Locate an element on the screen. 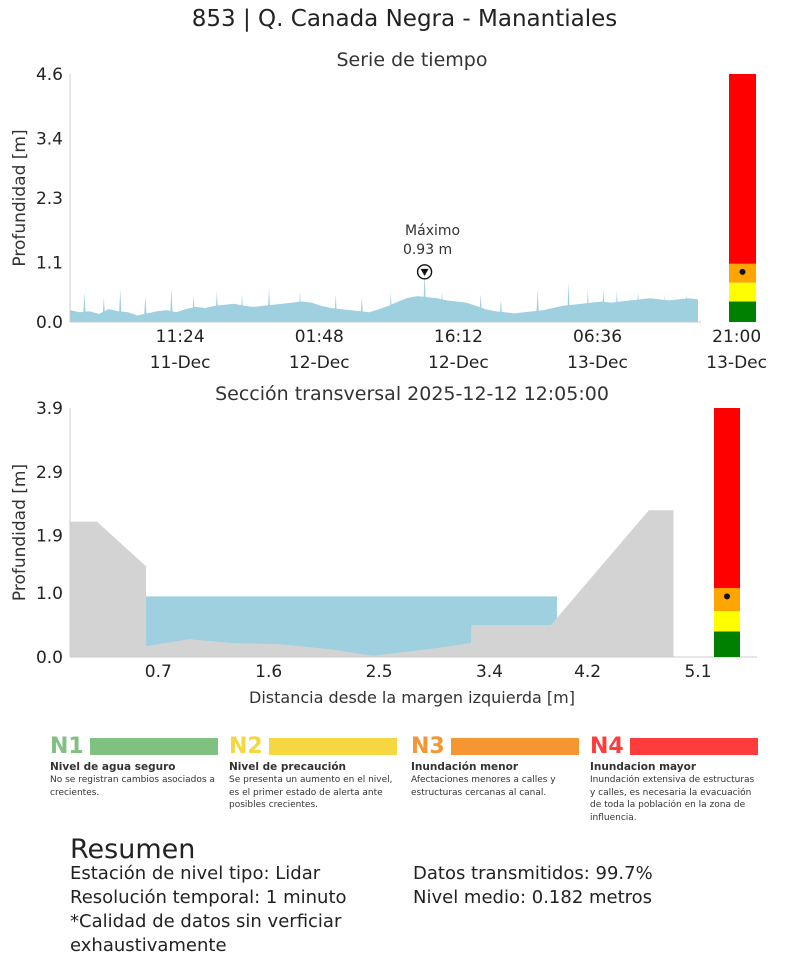 Image resolution: width=809 pixels, height=969 pixels. max-marker-triangle is located at coordinates (424, 272).